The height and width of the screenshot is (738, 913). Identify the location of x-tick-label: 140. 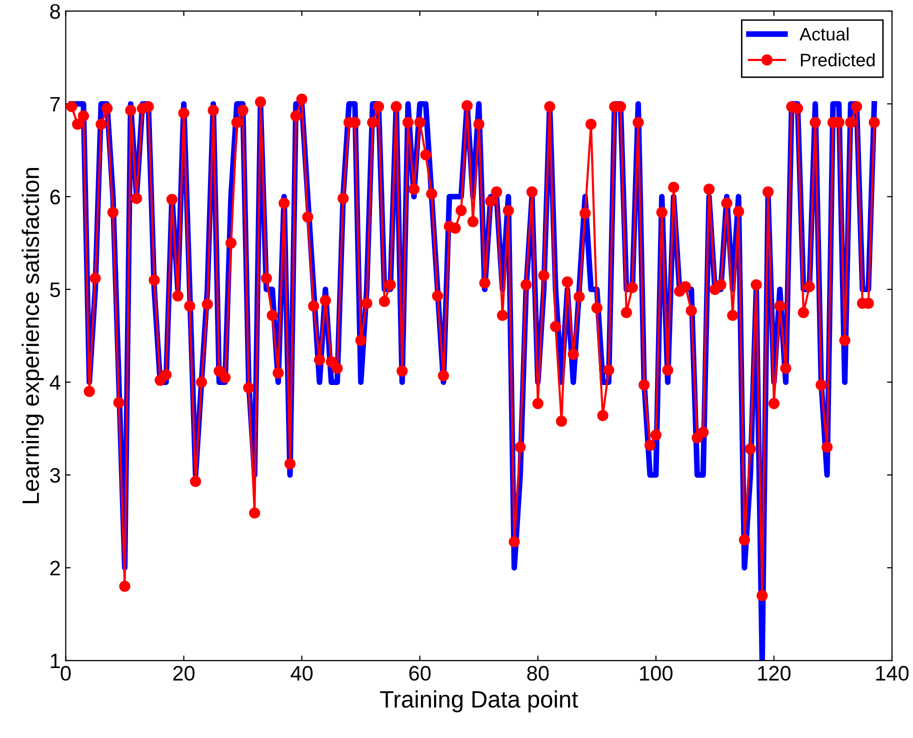
(892, 673).